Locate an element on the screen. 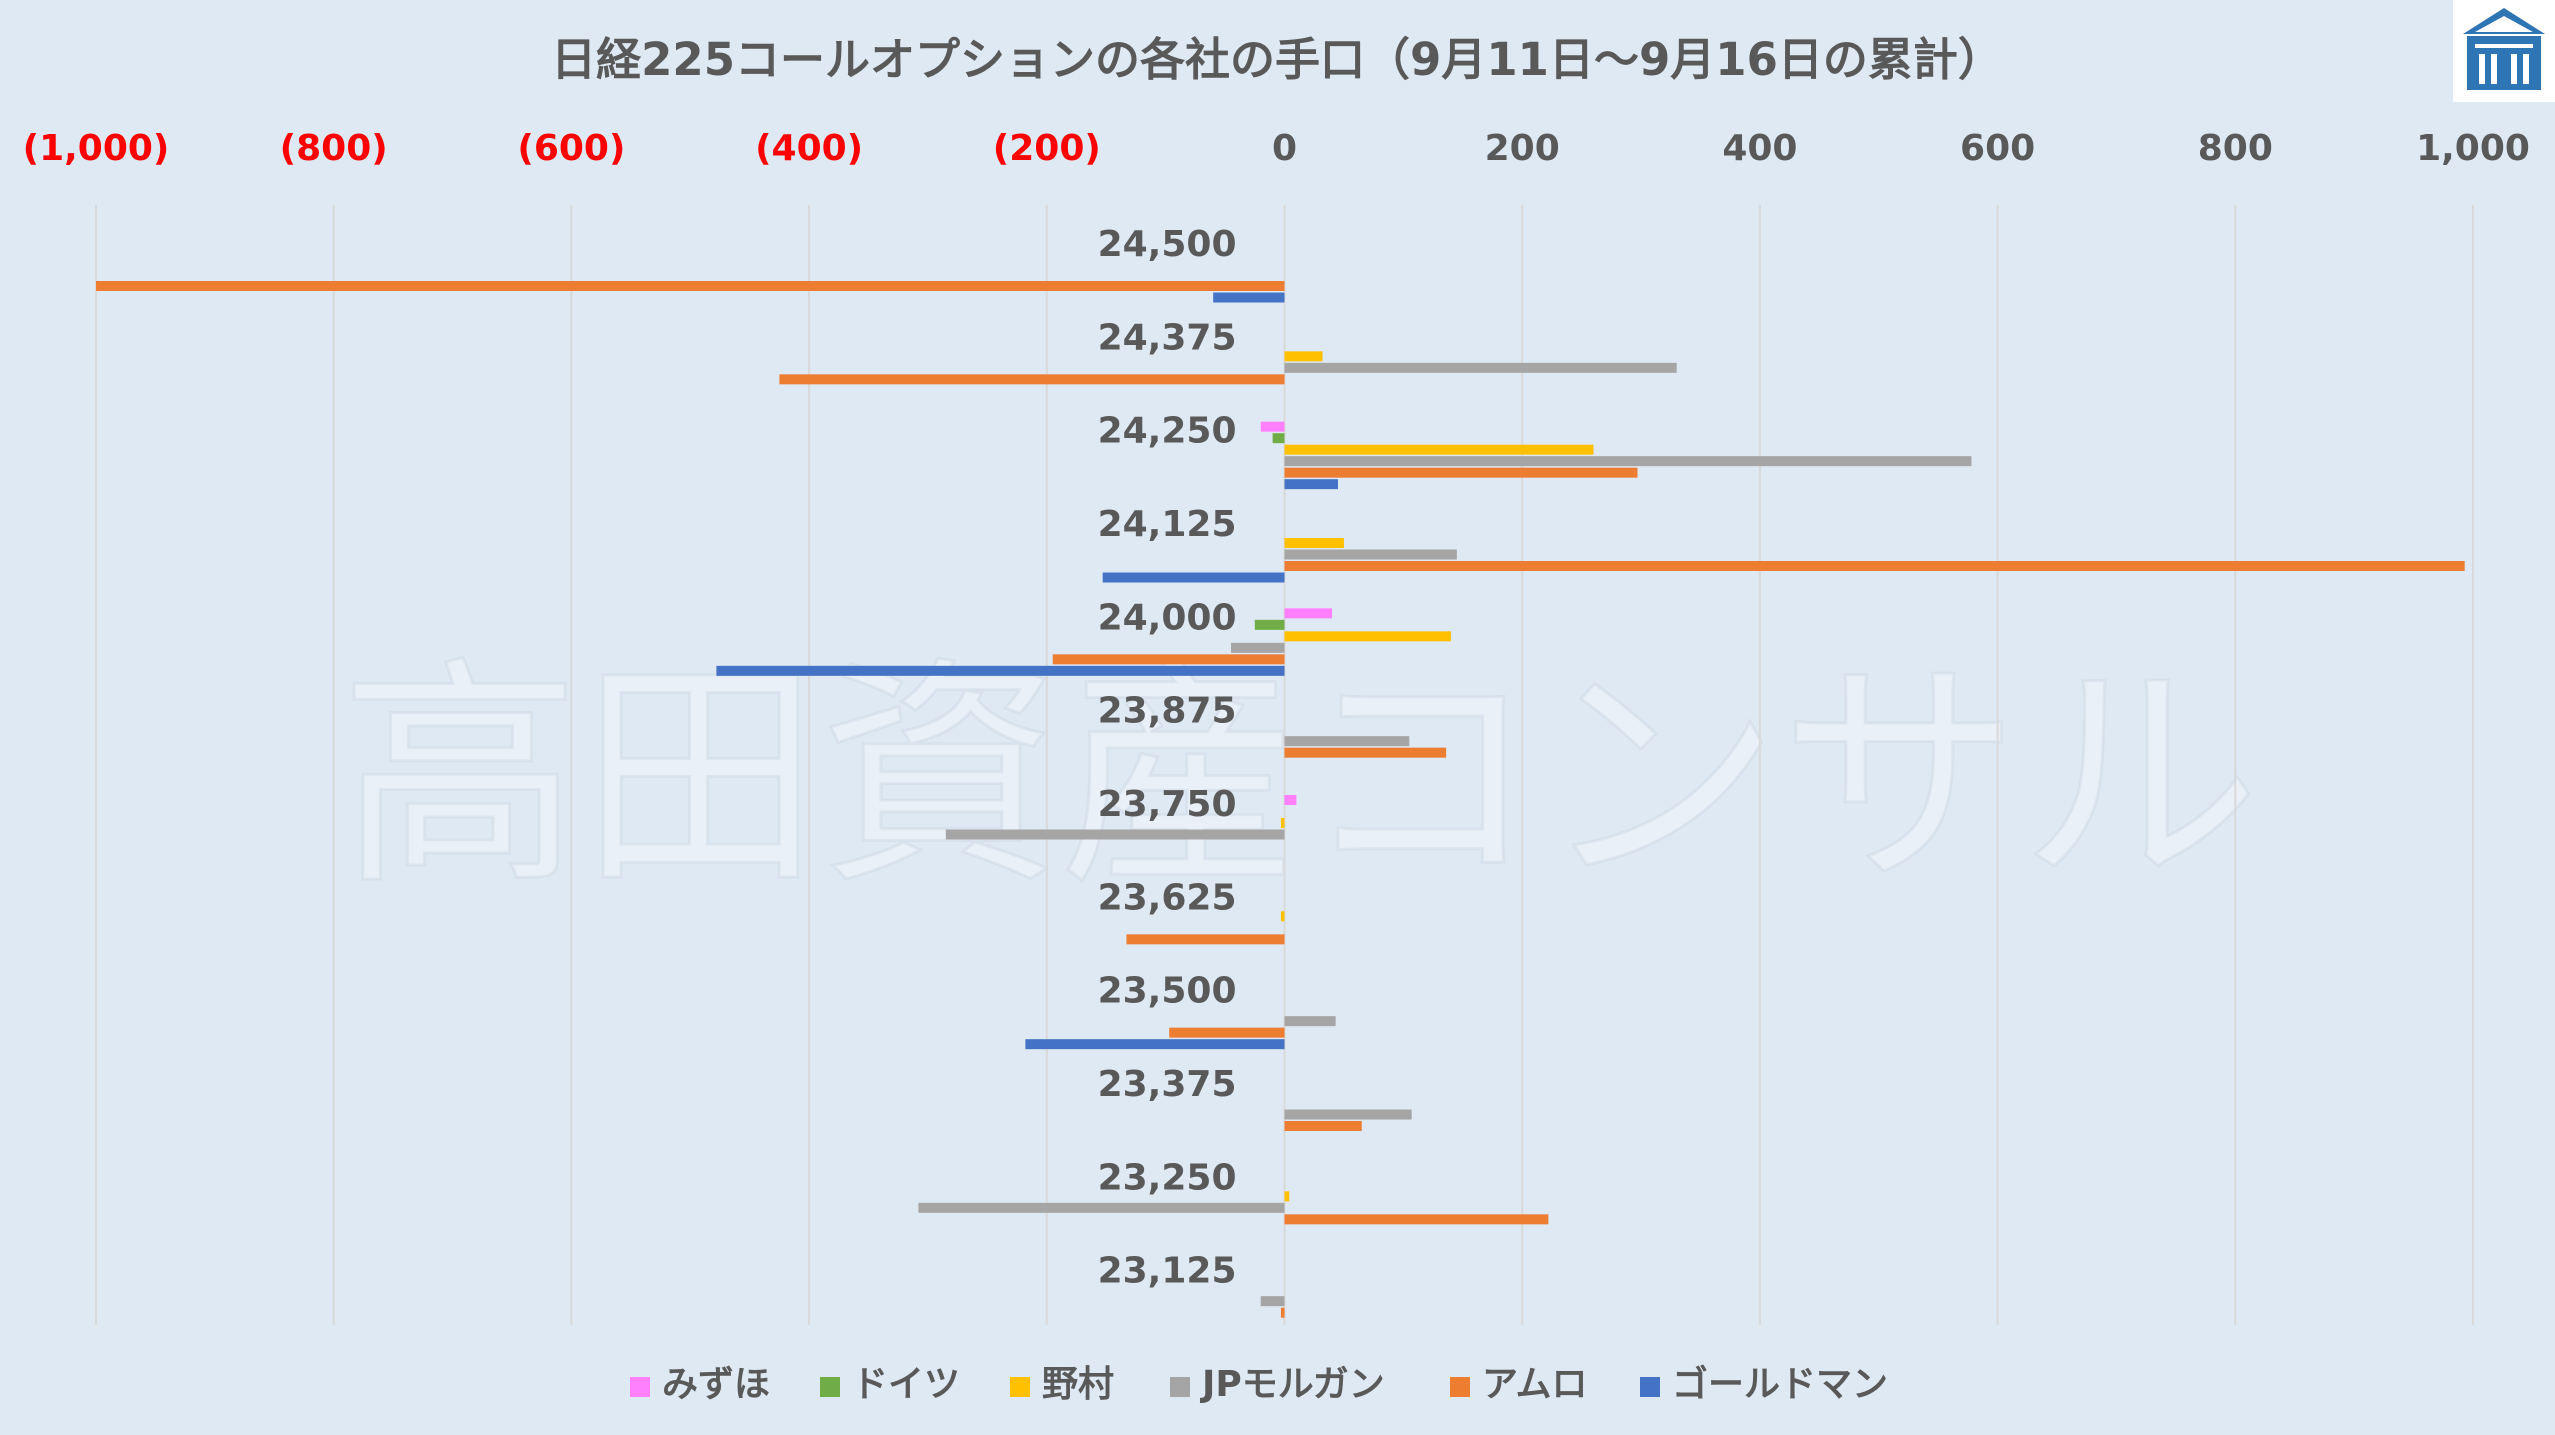 The height and width of the screenshot is (1435, 2555). legend-label: JPモルガン is located at coordinates (1292, 1384).